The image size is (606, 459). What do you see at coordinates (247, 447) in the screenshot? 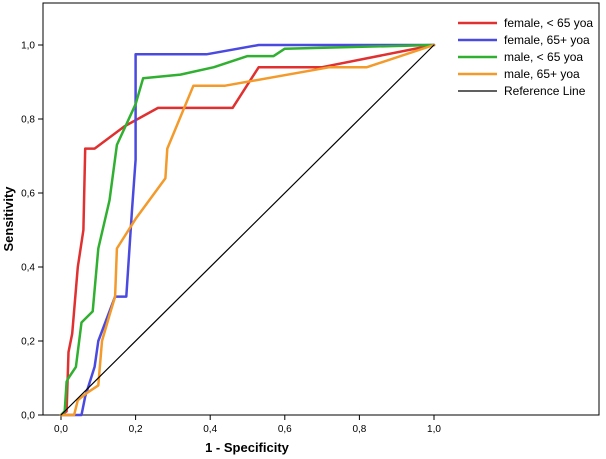
I see `x-axis-title: 1 - Specificity` at bounding box center [247, 447].